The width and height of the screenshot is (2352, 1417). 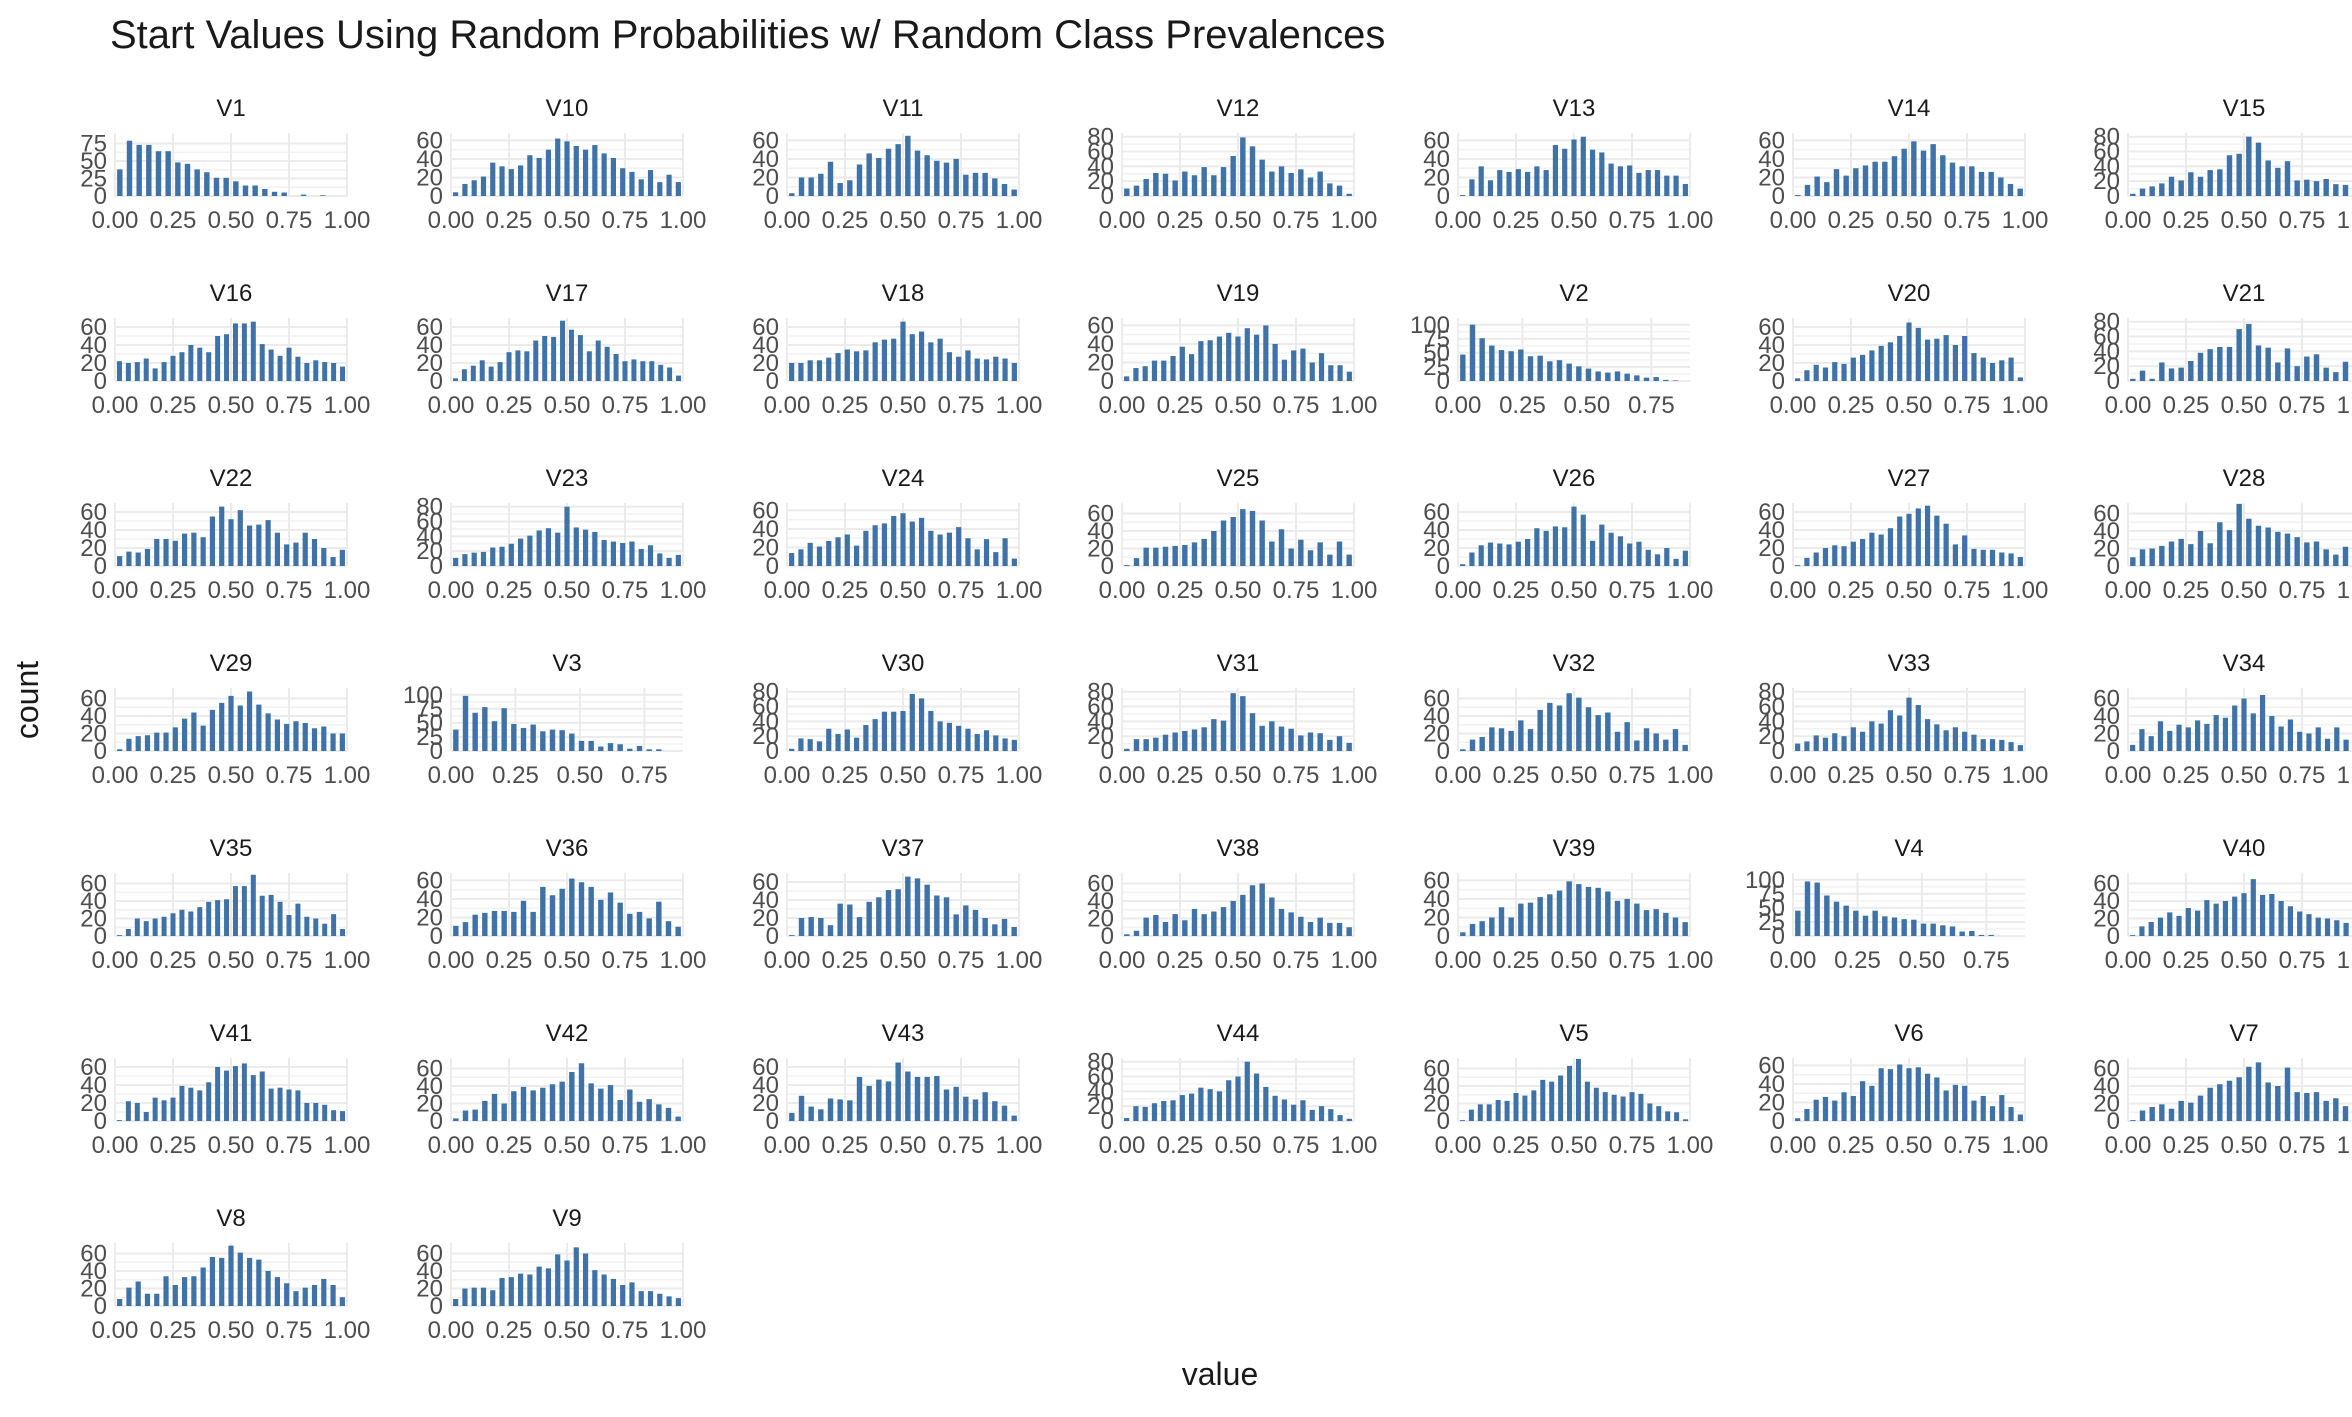 I want to click on facet-strip-label: V16, so click(x=231, y=293).